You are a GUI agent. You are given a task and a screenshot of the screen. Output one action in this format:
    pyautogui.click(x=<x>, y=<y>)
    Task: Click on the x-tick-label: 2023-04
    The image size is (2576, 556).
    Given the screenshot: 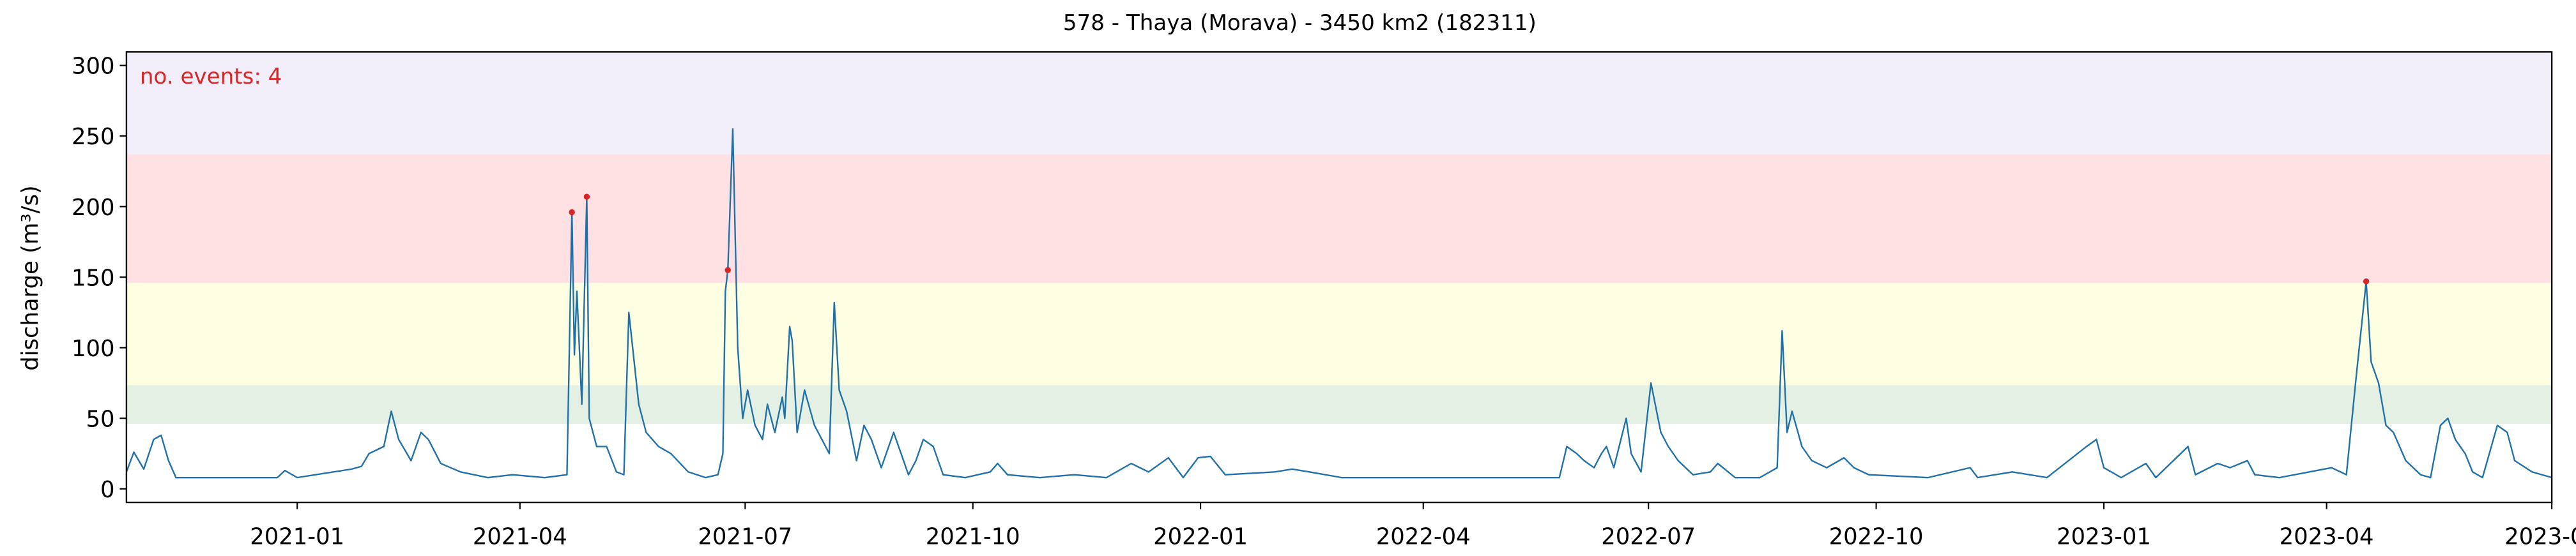 What is the action you would take?
    pyautogui.click(x=2327, y=537)
    